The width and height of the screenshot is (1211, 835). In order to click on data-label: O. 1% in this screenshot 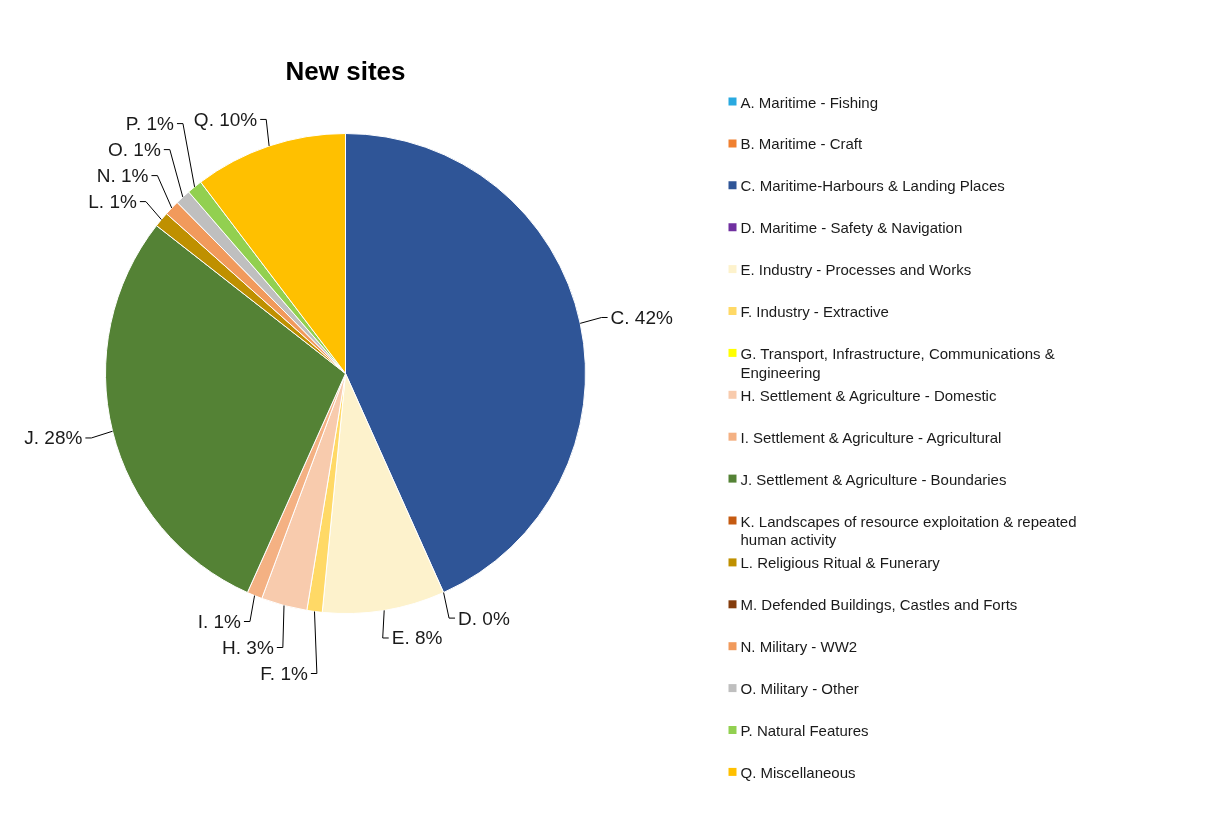, I will do `click(134, 150)`.